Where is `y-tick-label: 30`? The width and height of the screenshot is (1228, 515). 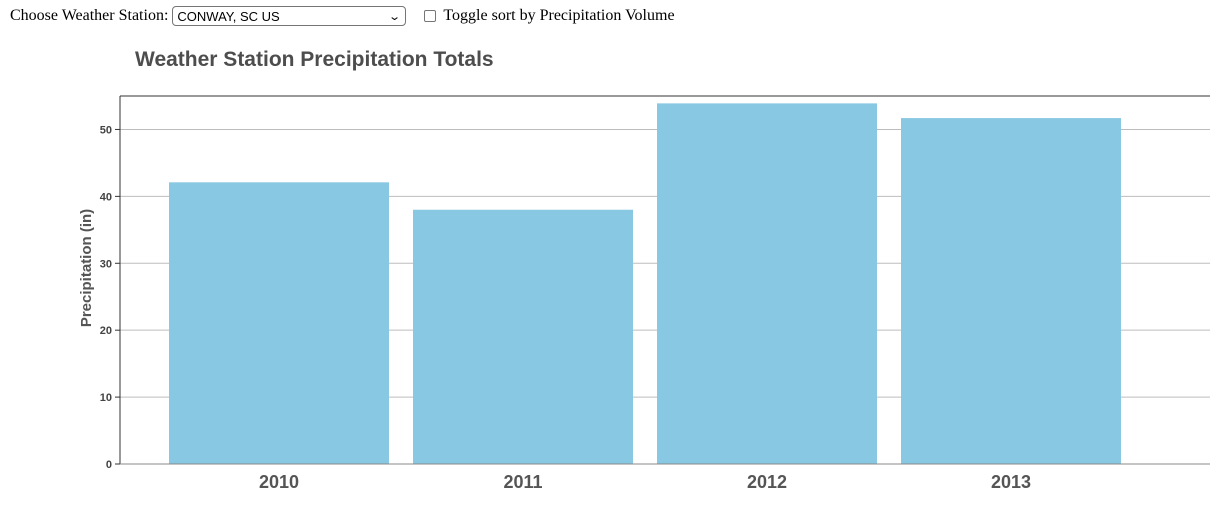
y-tick-label: 30 is located at coordinates (106, 264).